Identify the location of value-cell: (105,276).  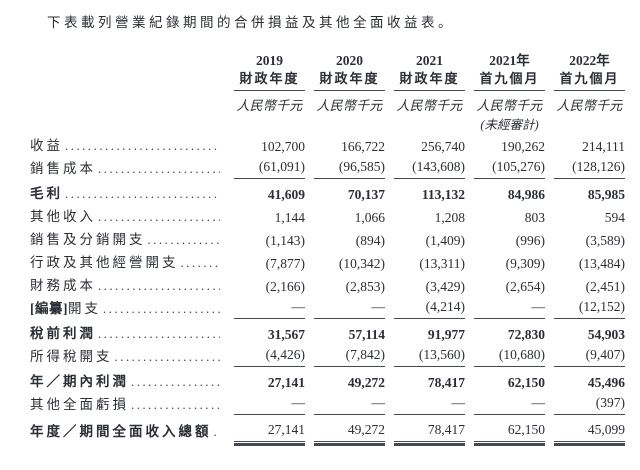
(505, 167).